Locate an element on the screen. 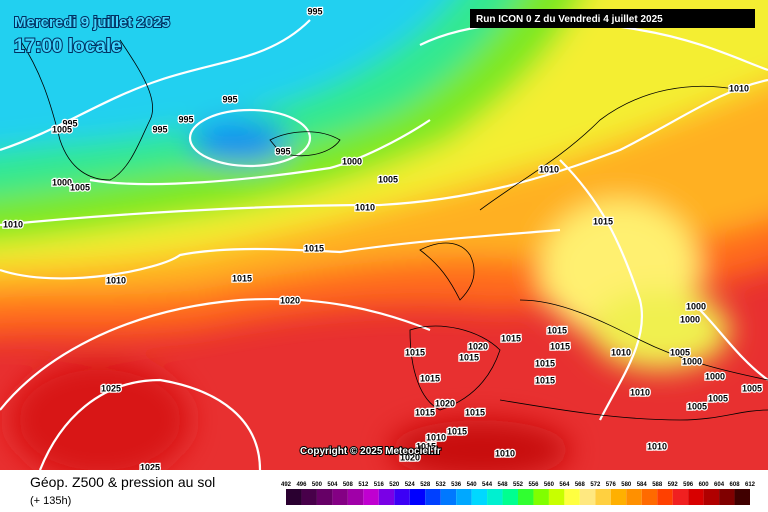 This screenshot has height=512, width=768. run-info: Run ICON 0 Z du Vendredi 4 juillet 2025 is located at coordinates (569, 19).